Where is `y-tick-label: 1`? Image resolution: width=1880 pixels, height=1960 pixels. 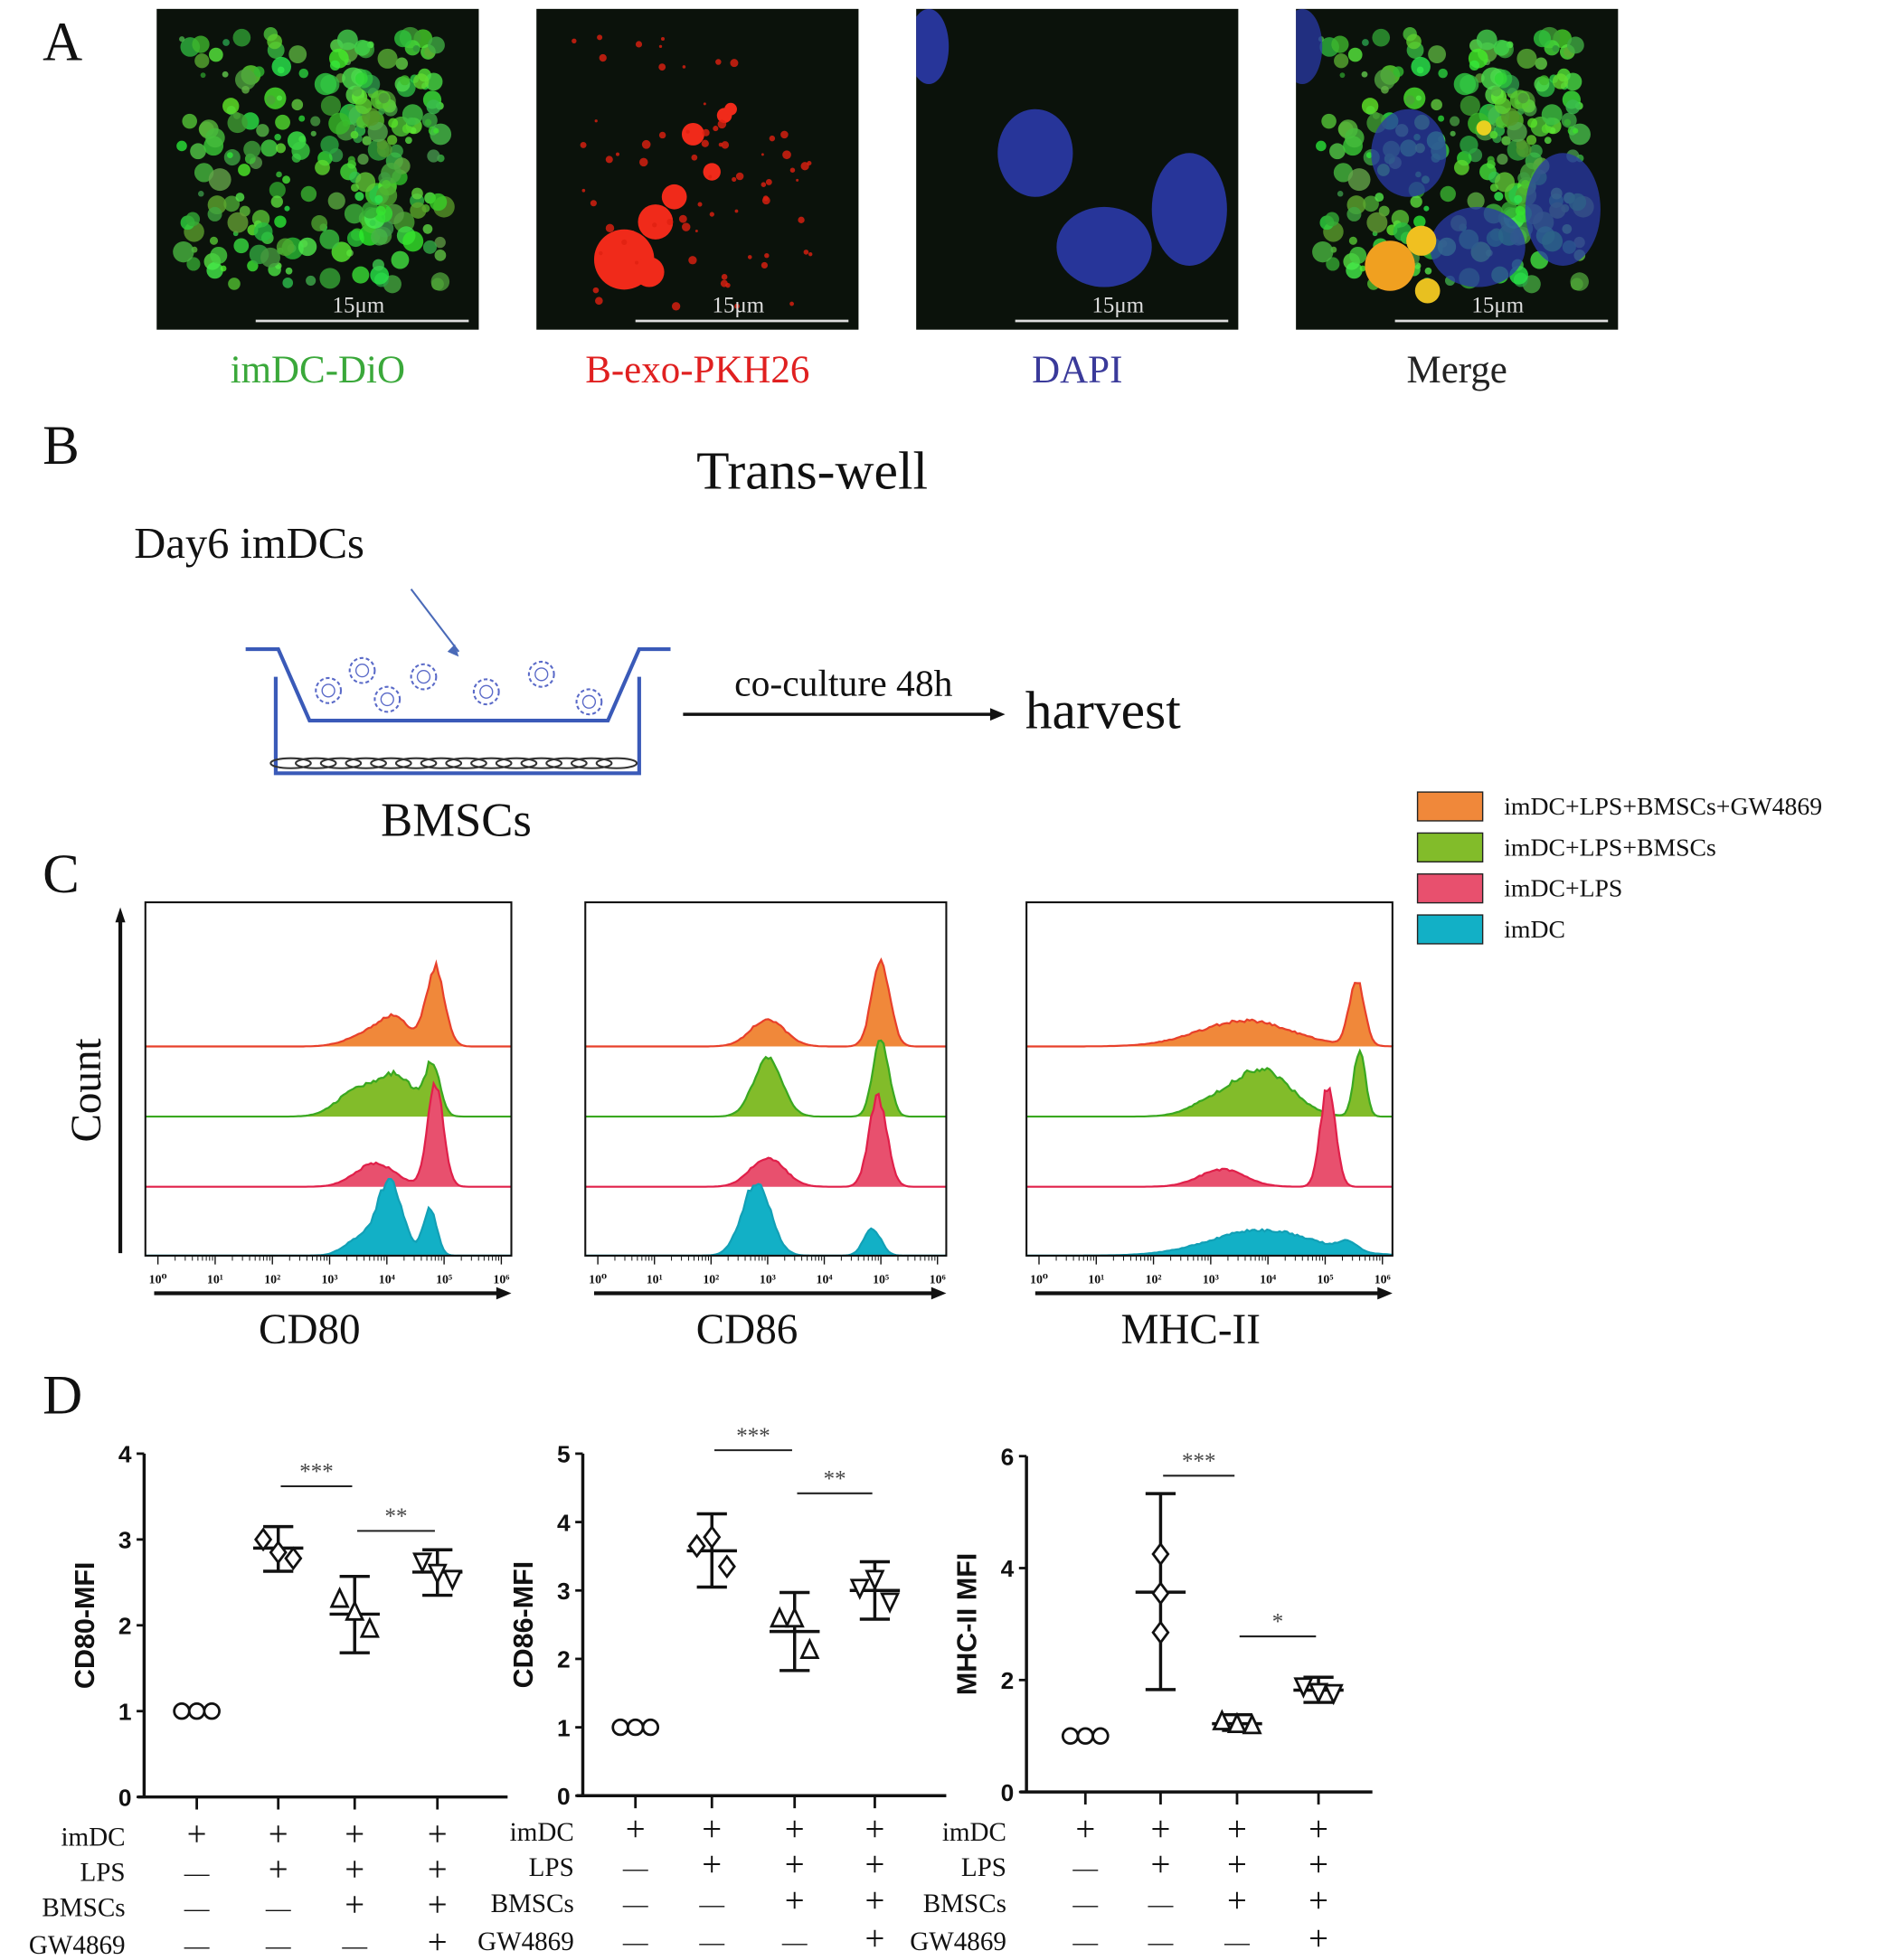
y-tick-label: 1 is located at coordinates (125, 1711).